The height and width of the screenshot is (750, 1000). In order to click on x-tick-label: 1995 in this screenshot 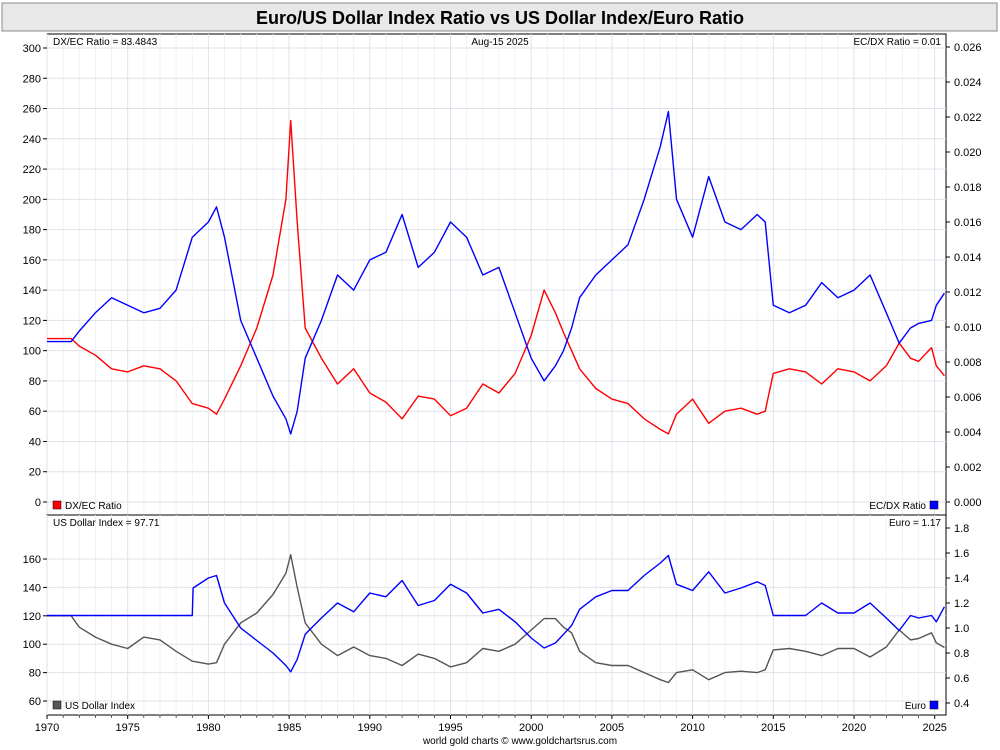, I will do `click(450, 728)`.